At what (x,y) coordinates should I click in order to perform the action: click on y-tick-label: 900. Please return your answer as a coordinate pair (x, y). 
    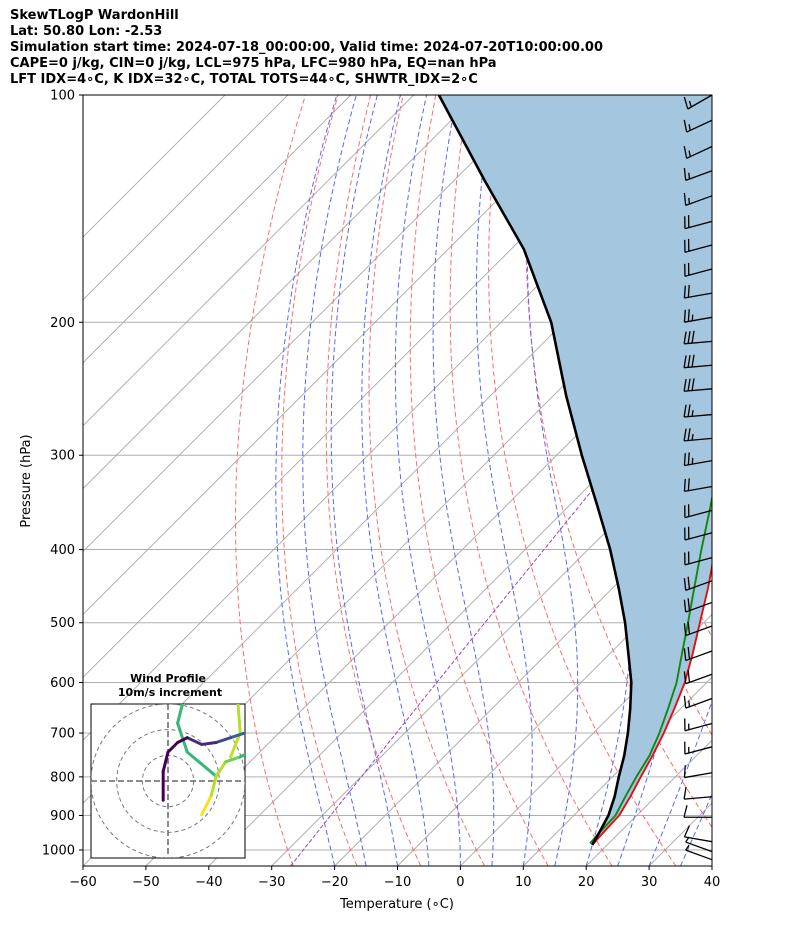
    Looking at the image, I should click on (62, 816).